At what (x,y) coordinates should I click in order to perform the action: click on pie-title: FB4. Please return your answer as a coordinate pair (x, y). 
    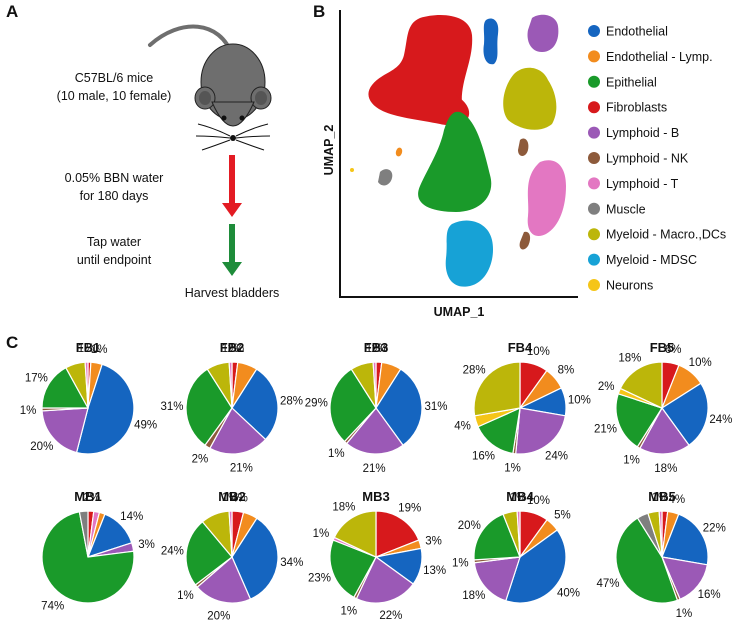
    Looking at the image, I should click on (520, 347).